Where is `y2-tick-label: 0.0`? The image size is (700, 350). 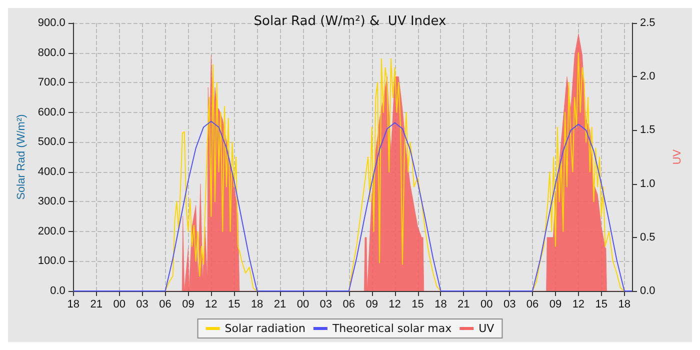
y2-tick-label: 0.0 is located at coordinates (648, 291).